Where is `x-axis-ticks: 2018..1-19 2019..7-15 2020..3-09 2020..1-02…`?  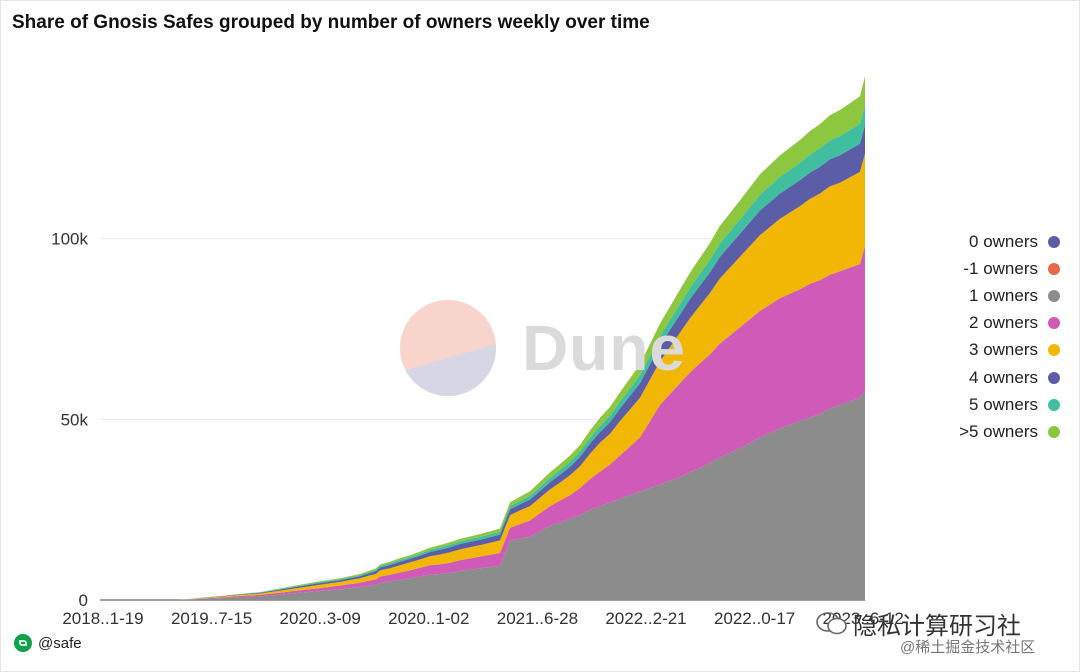 x-axis-ticks: 2018..1-19 2019..7-15 2020..3-09 2020..1-02… is located at coordinates (482, 618).